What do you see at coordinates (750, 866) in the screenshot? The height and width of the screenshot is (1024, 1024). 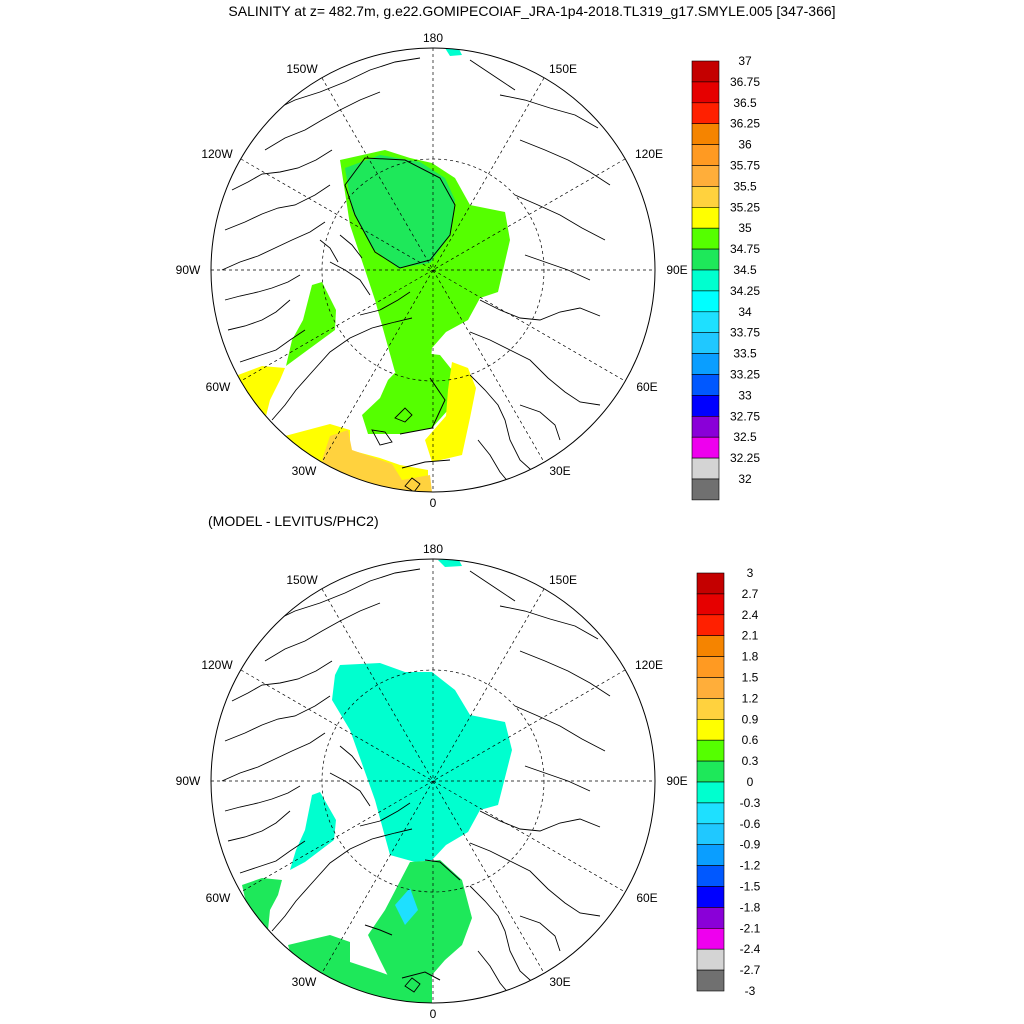 I see `colorbar-tick-label: -1.2` at bounding box center [750, 866].